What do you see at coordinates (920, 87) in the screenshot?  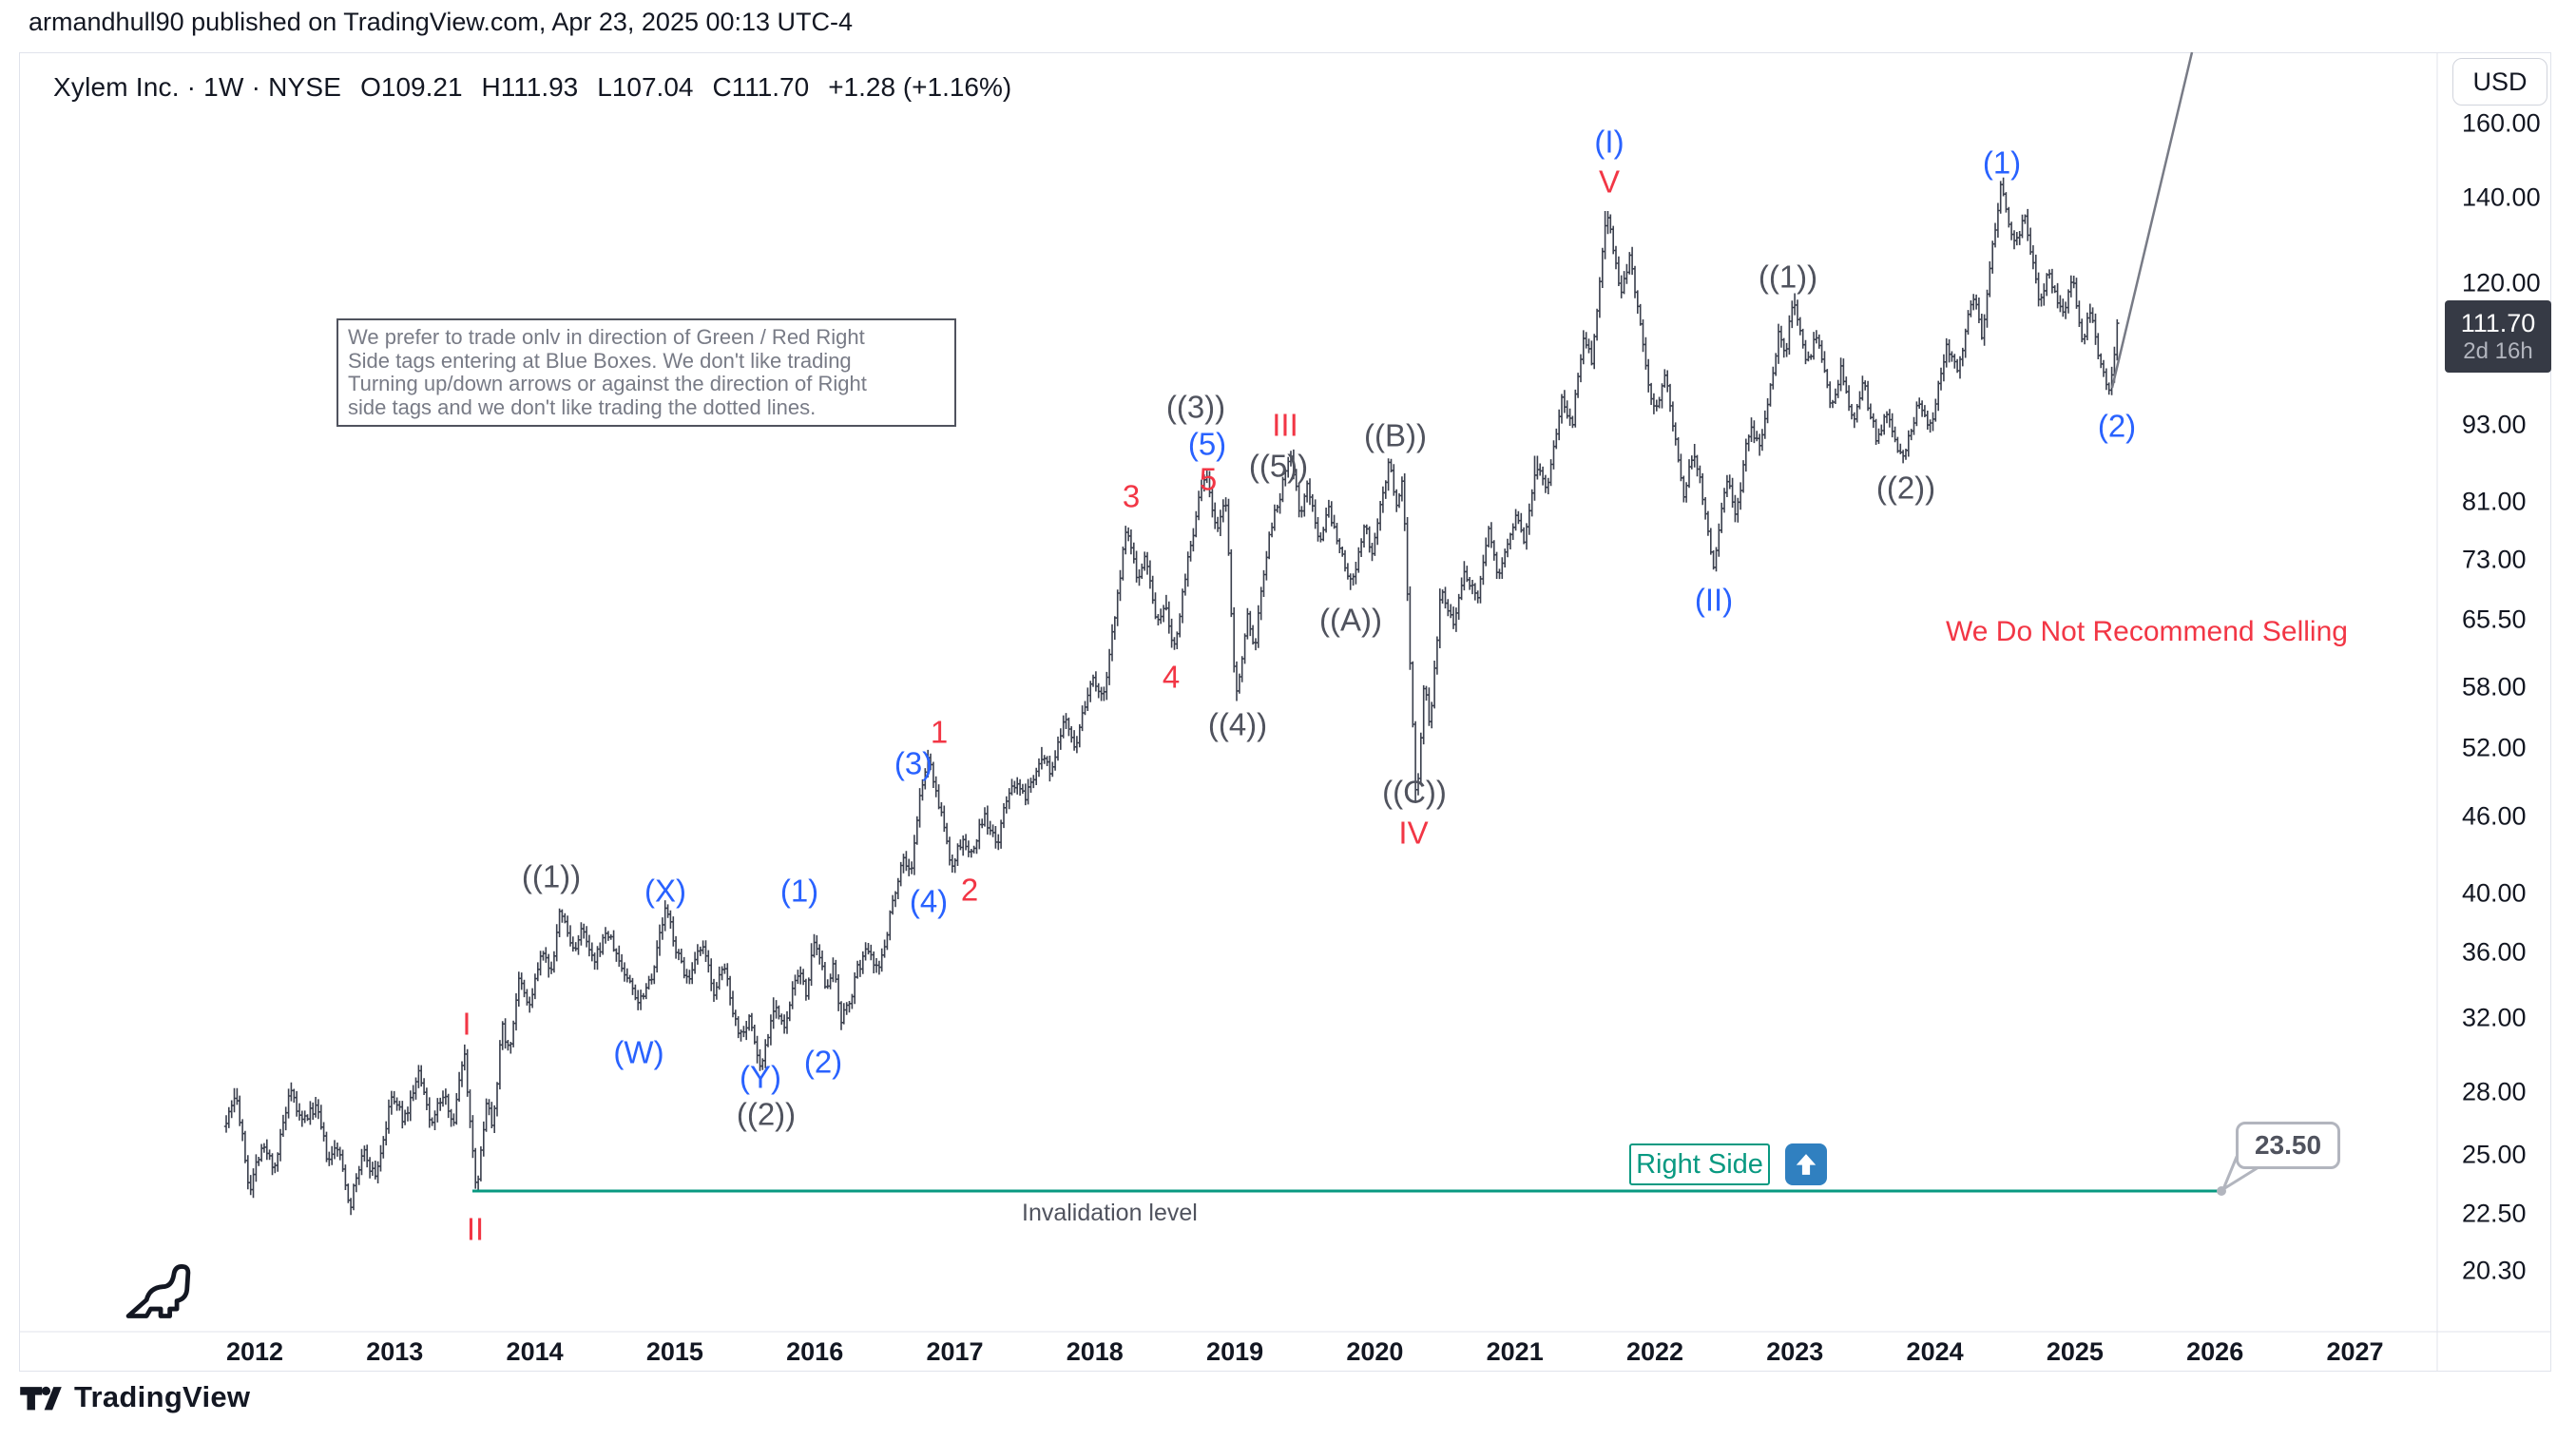 I see `price-change: +1.28 (+1.16%)` at bounding box center [920, 87].